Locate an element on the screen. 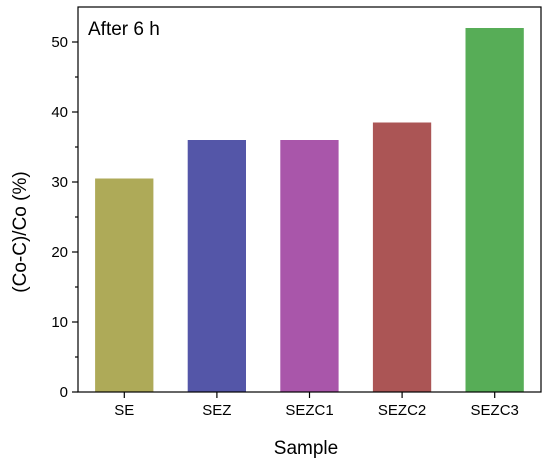  y-tick-label-0: 0 is located at coordinates (64, 392).